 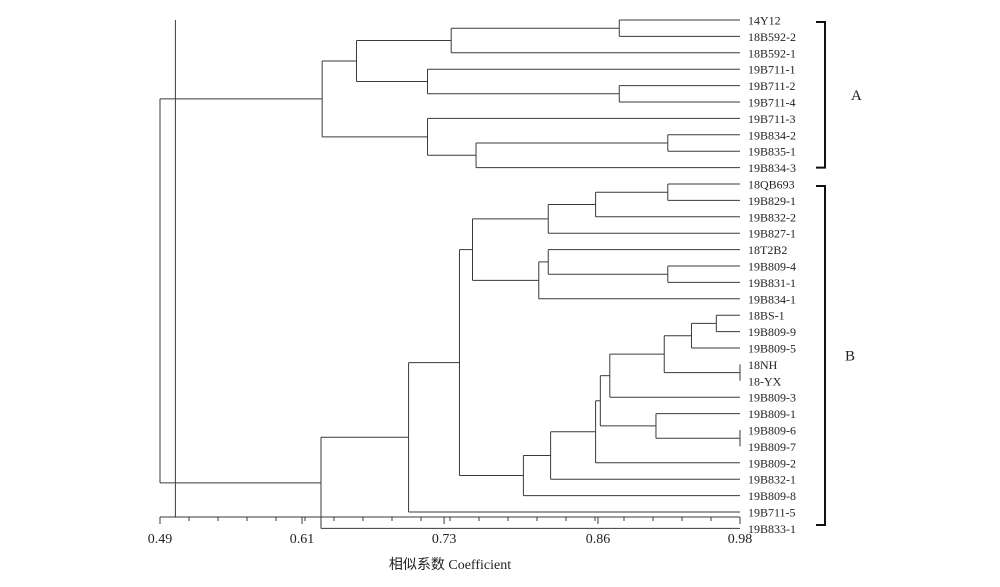 What do you see at coordinates (763, 365) in the screenshot?
I see `leaf-label: 18NH` at bounding box center [763, 365].